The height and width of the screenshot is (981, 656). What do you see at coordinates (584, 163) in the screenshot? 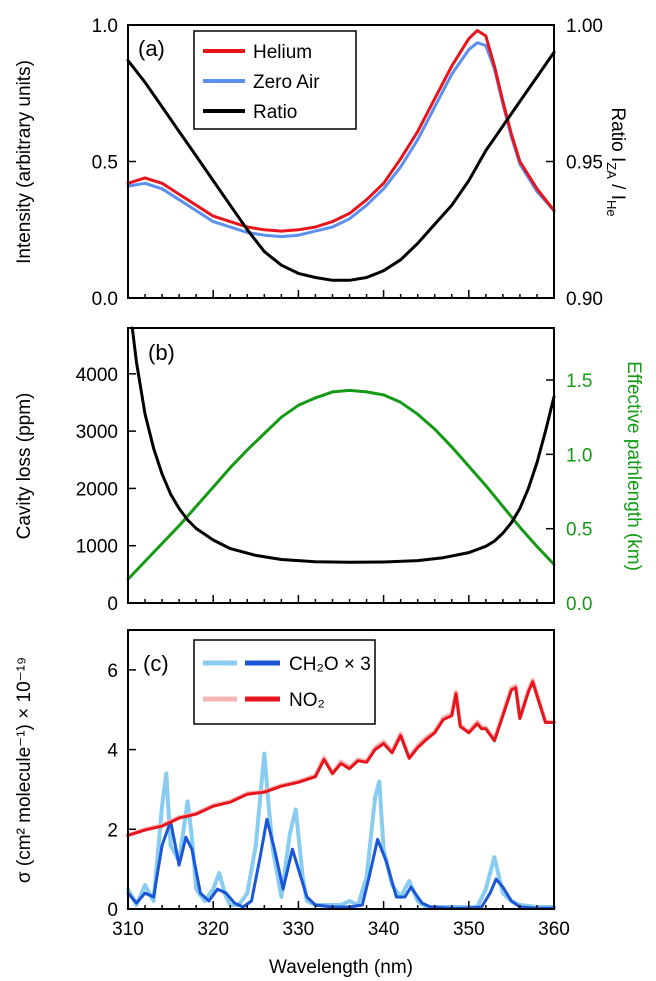
I see `panel-a-y2-tick-label: 0.95` at bounding box center [584, 163].